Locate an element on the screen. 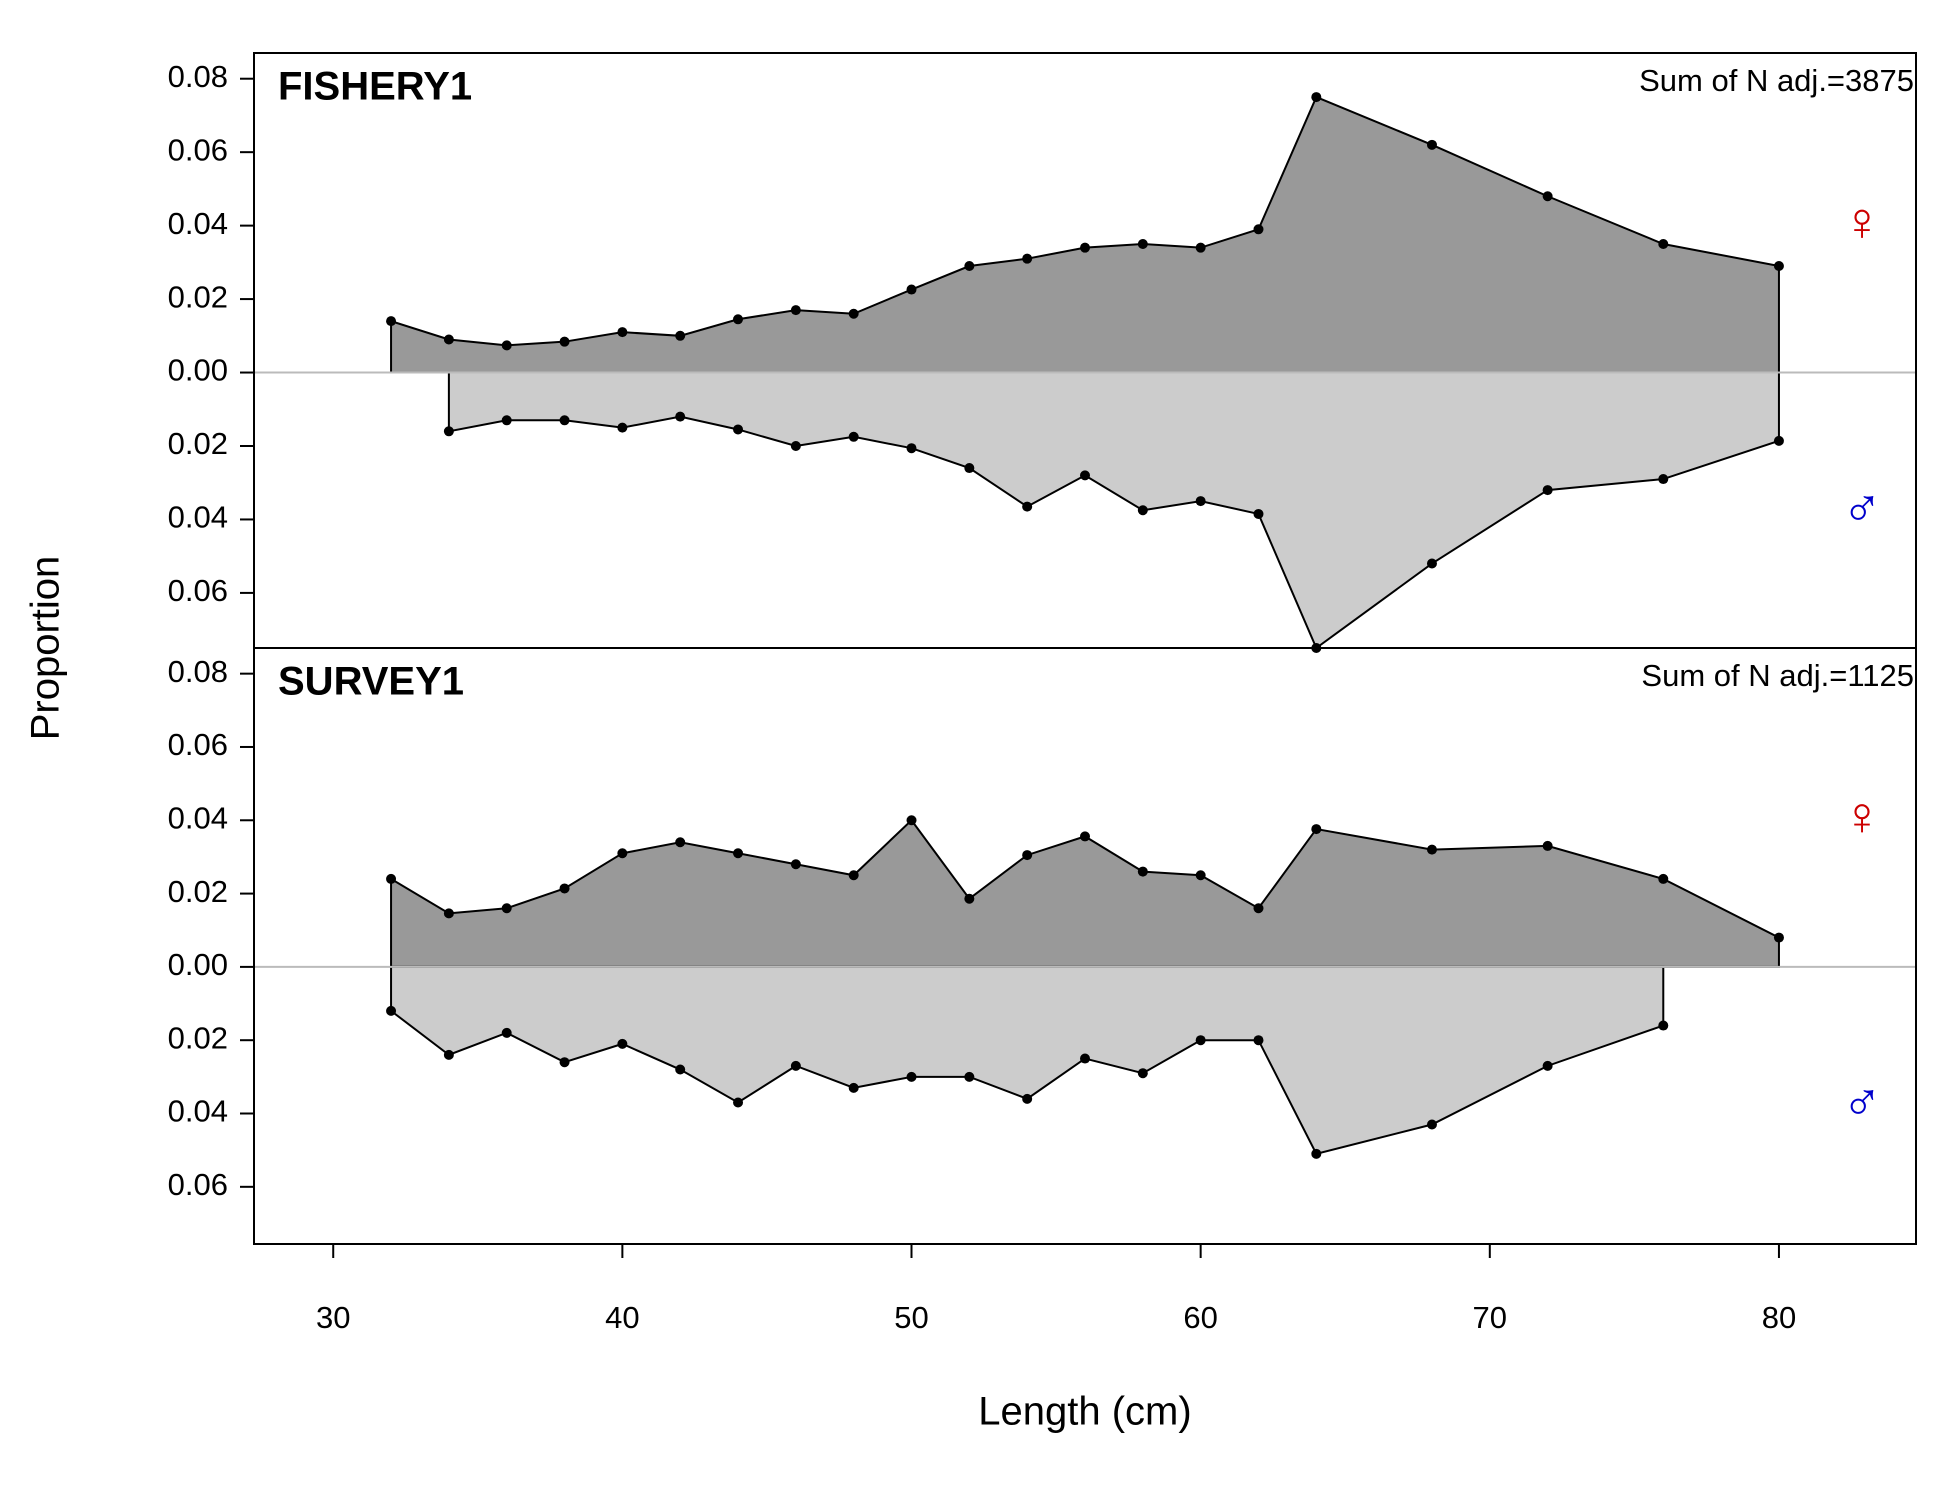 The width and height of the screenshot is (1950, 1500). x-tick-label: 50 is located at coordinates (911, 1317).